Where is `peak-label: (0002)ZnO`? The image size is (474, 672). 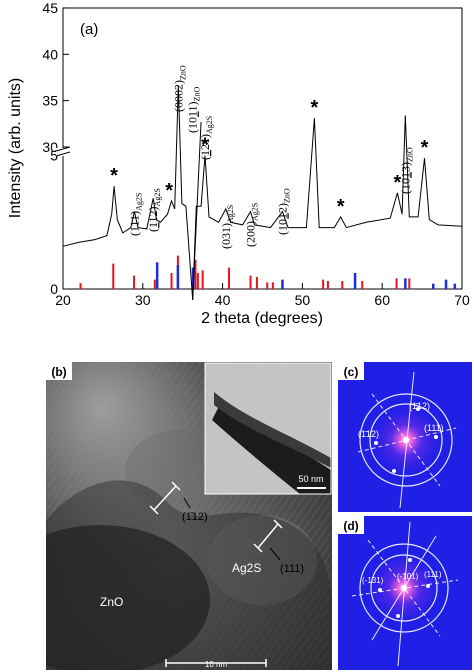
peak-label: (0002)ZnO is located at coordinates (179, 88).